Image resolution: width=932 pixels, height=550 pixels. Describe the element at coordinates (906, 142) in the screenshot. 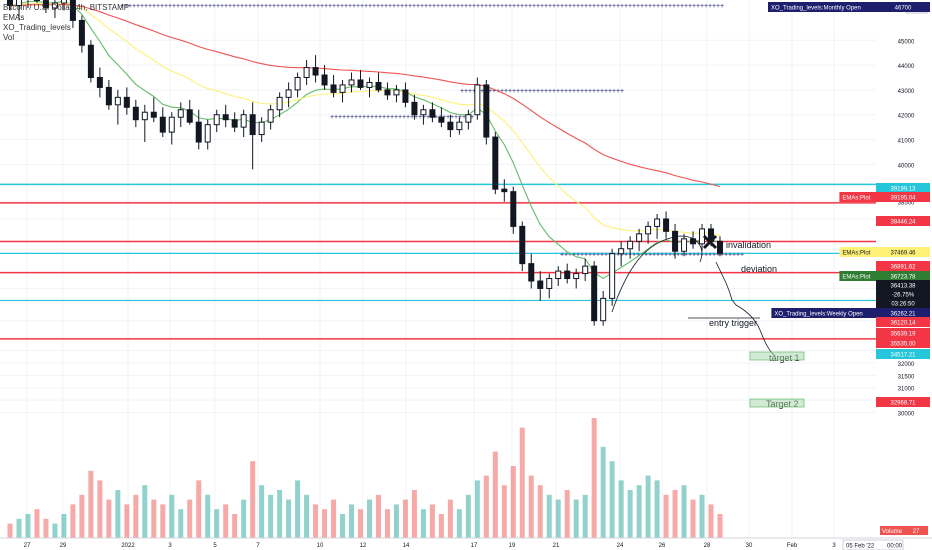

I see `price-tick-label: 41000` at that location.